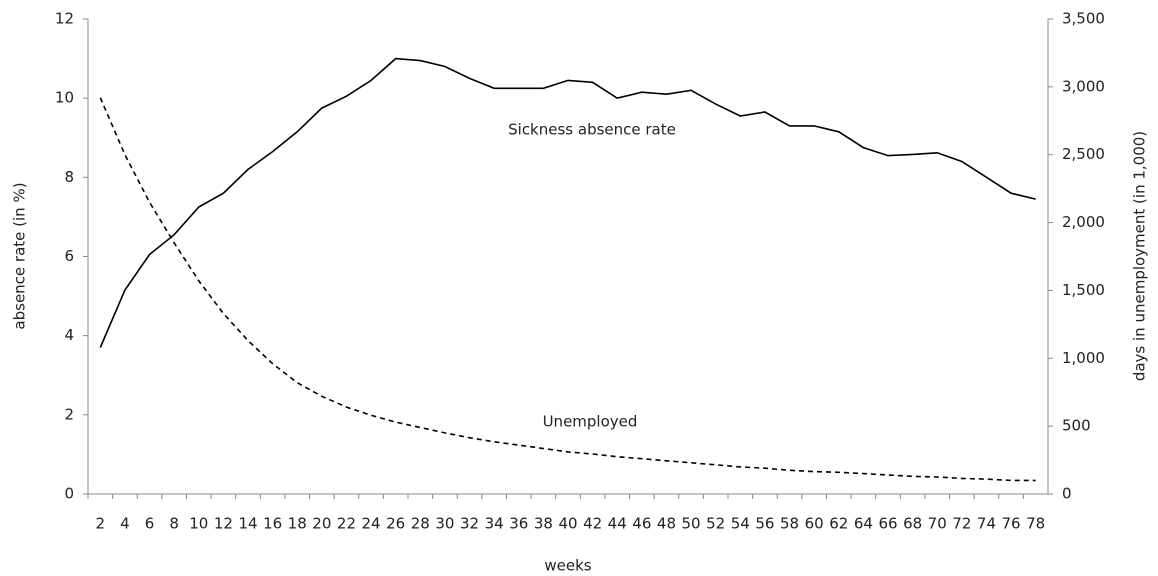 This screenshot has height=576, width=1158. I want to click on y-tick-label: 2, so click(69, 414).